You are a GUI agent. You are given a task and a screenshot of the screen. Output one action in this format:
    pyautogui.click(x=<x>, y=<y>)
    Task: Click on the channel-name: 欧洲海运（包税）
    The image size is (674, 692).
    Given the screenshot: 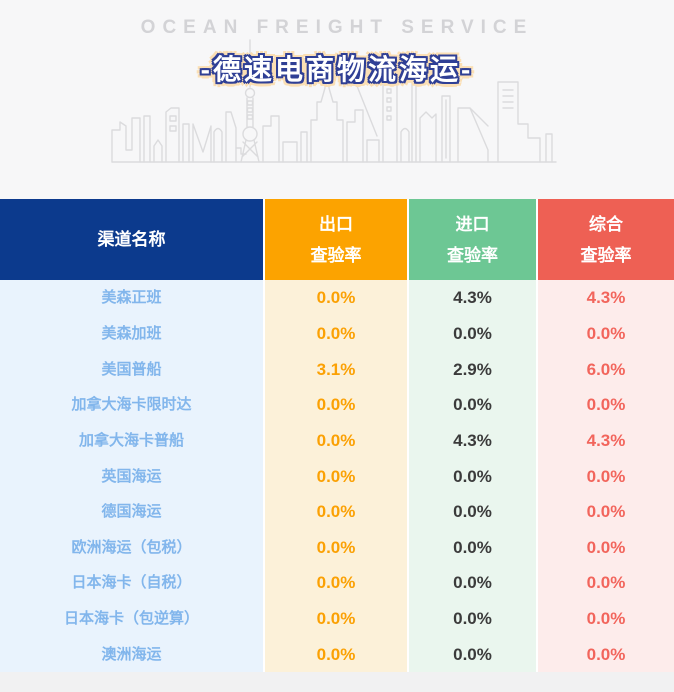 What is the action you would take?
    pyautogui.click(x=131, y=547)
    